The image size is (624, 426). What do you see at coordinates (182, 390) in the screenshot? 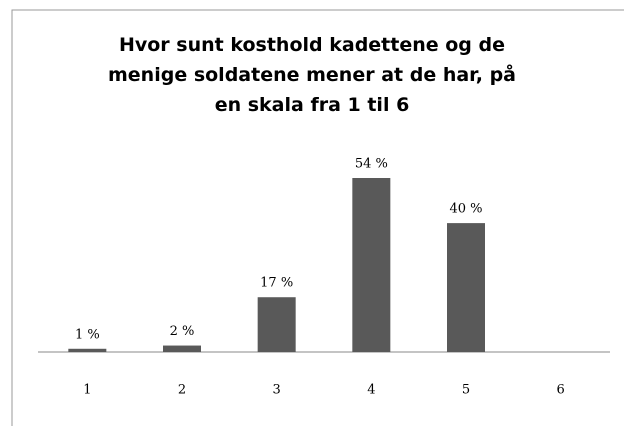
I see `x-tick-label: 2` at bounding box center [182, 390].